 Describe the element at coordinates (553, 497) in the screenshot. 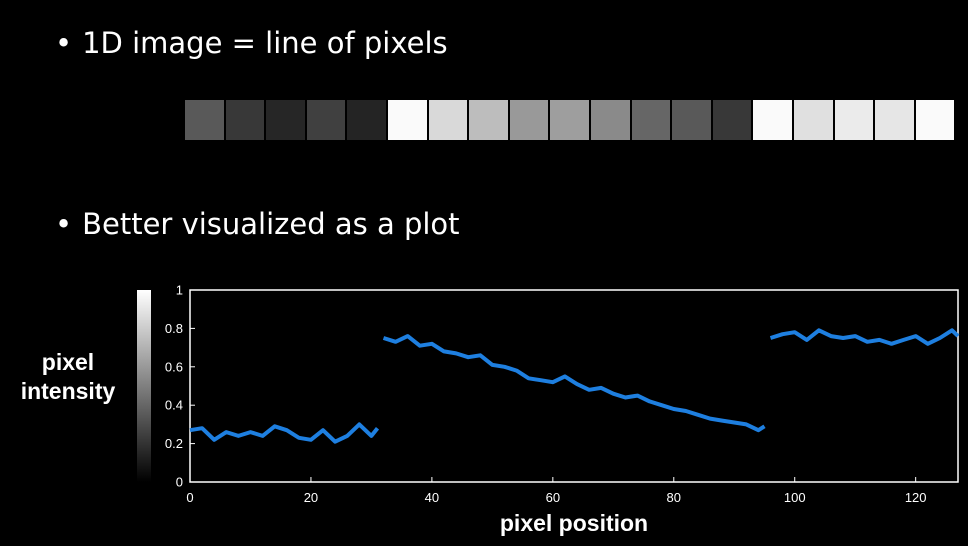

I see `x-tick-label: 60` at that location.